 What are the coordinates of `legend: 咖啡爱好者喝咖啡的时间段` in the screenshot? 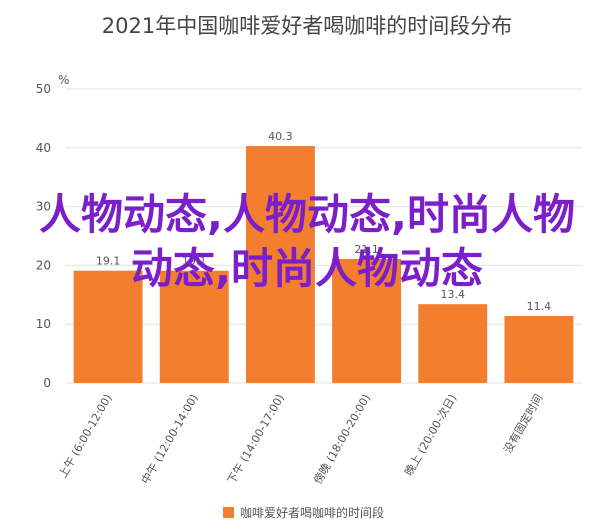 It's located at (303, 512).